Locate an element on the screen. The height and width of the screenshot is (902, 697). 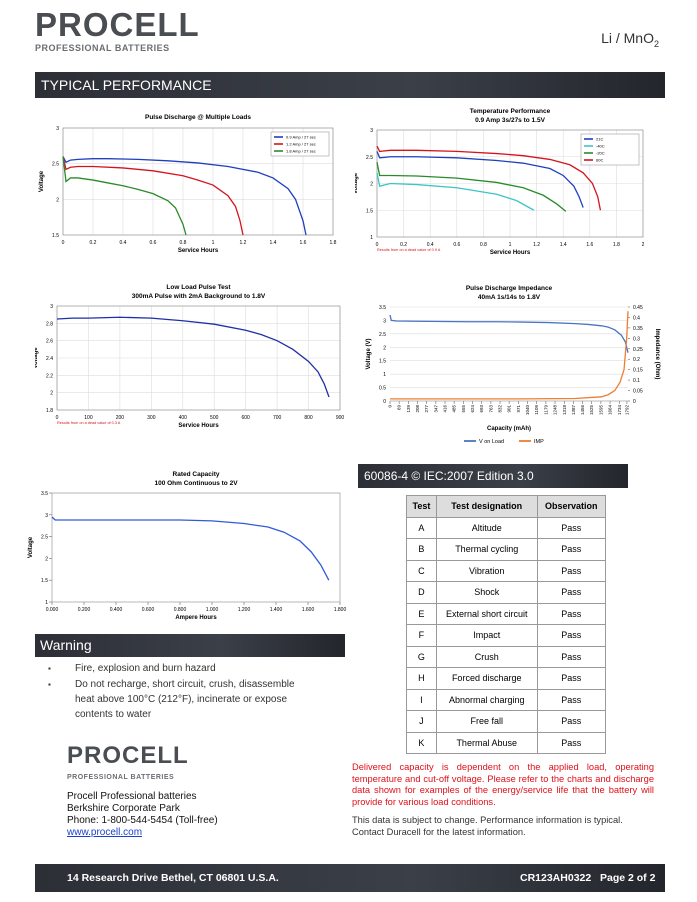
chart-subtitle: 100 Ohm Continuous to 2V is located at coordinates (196, 483).